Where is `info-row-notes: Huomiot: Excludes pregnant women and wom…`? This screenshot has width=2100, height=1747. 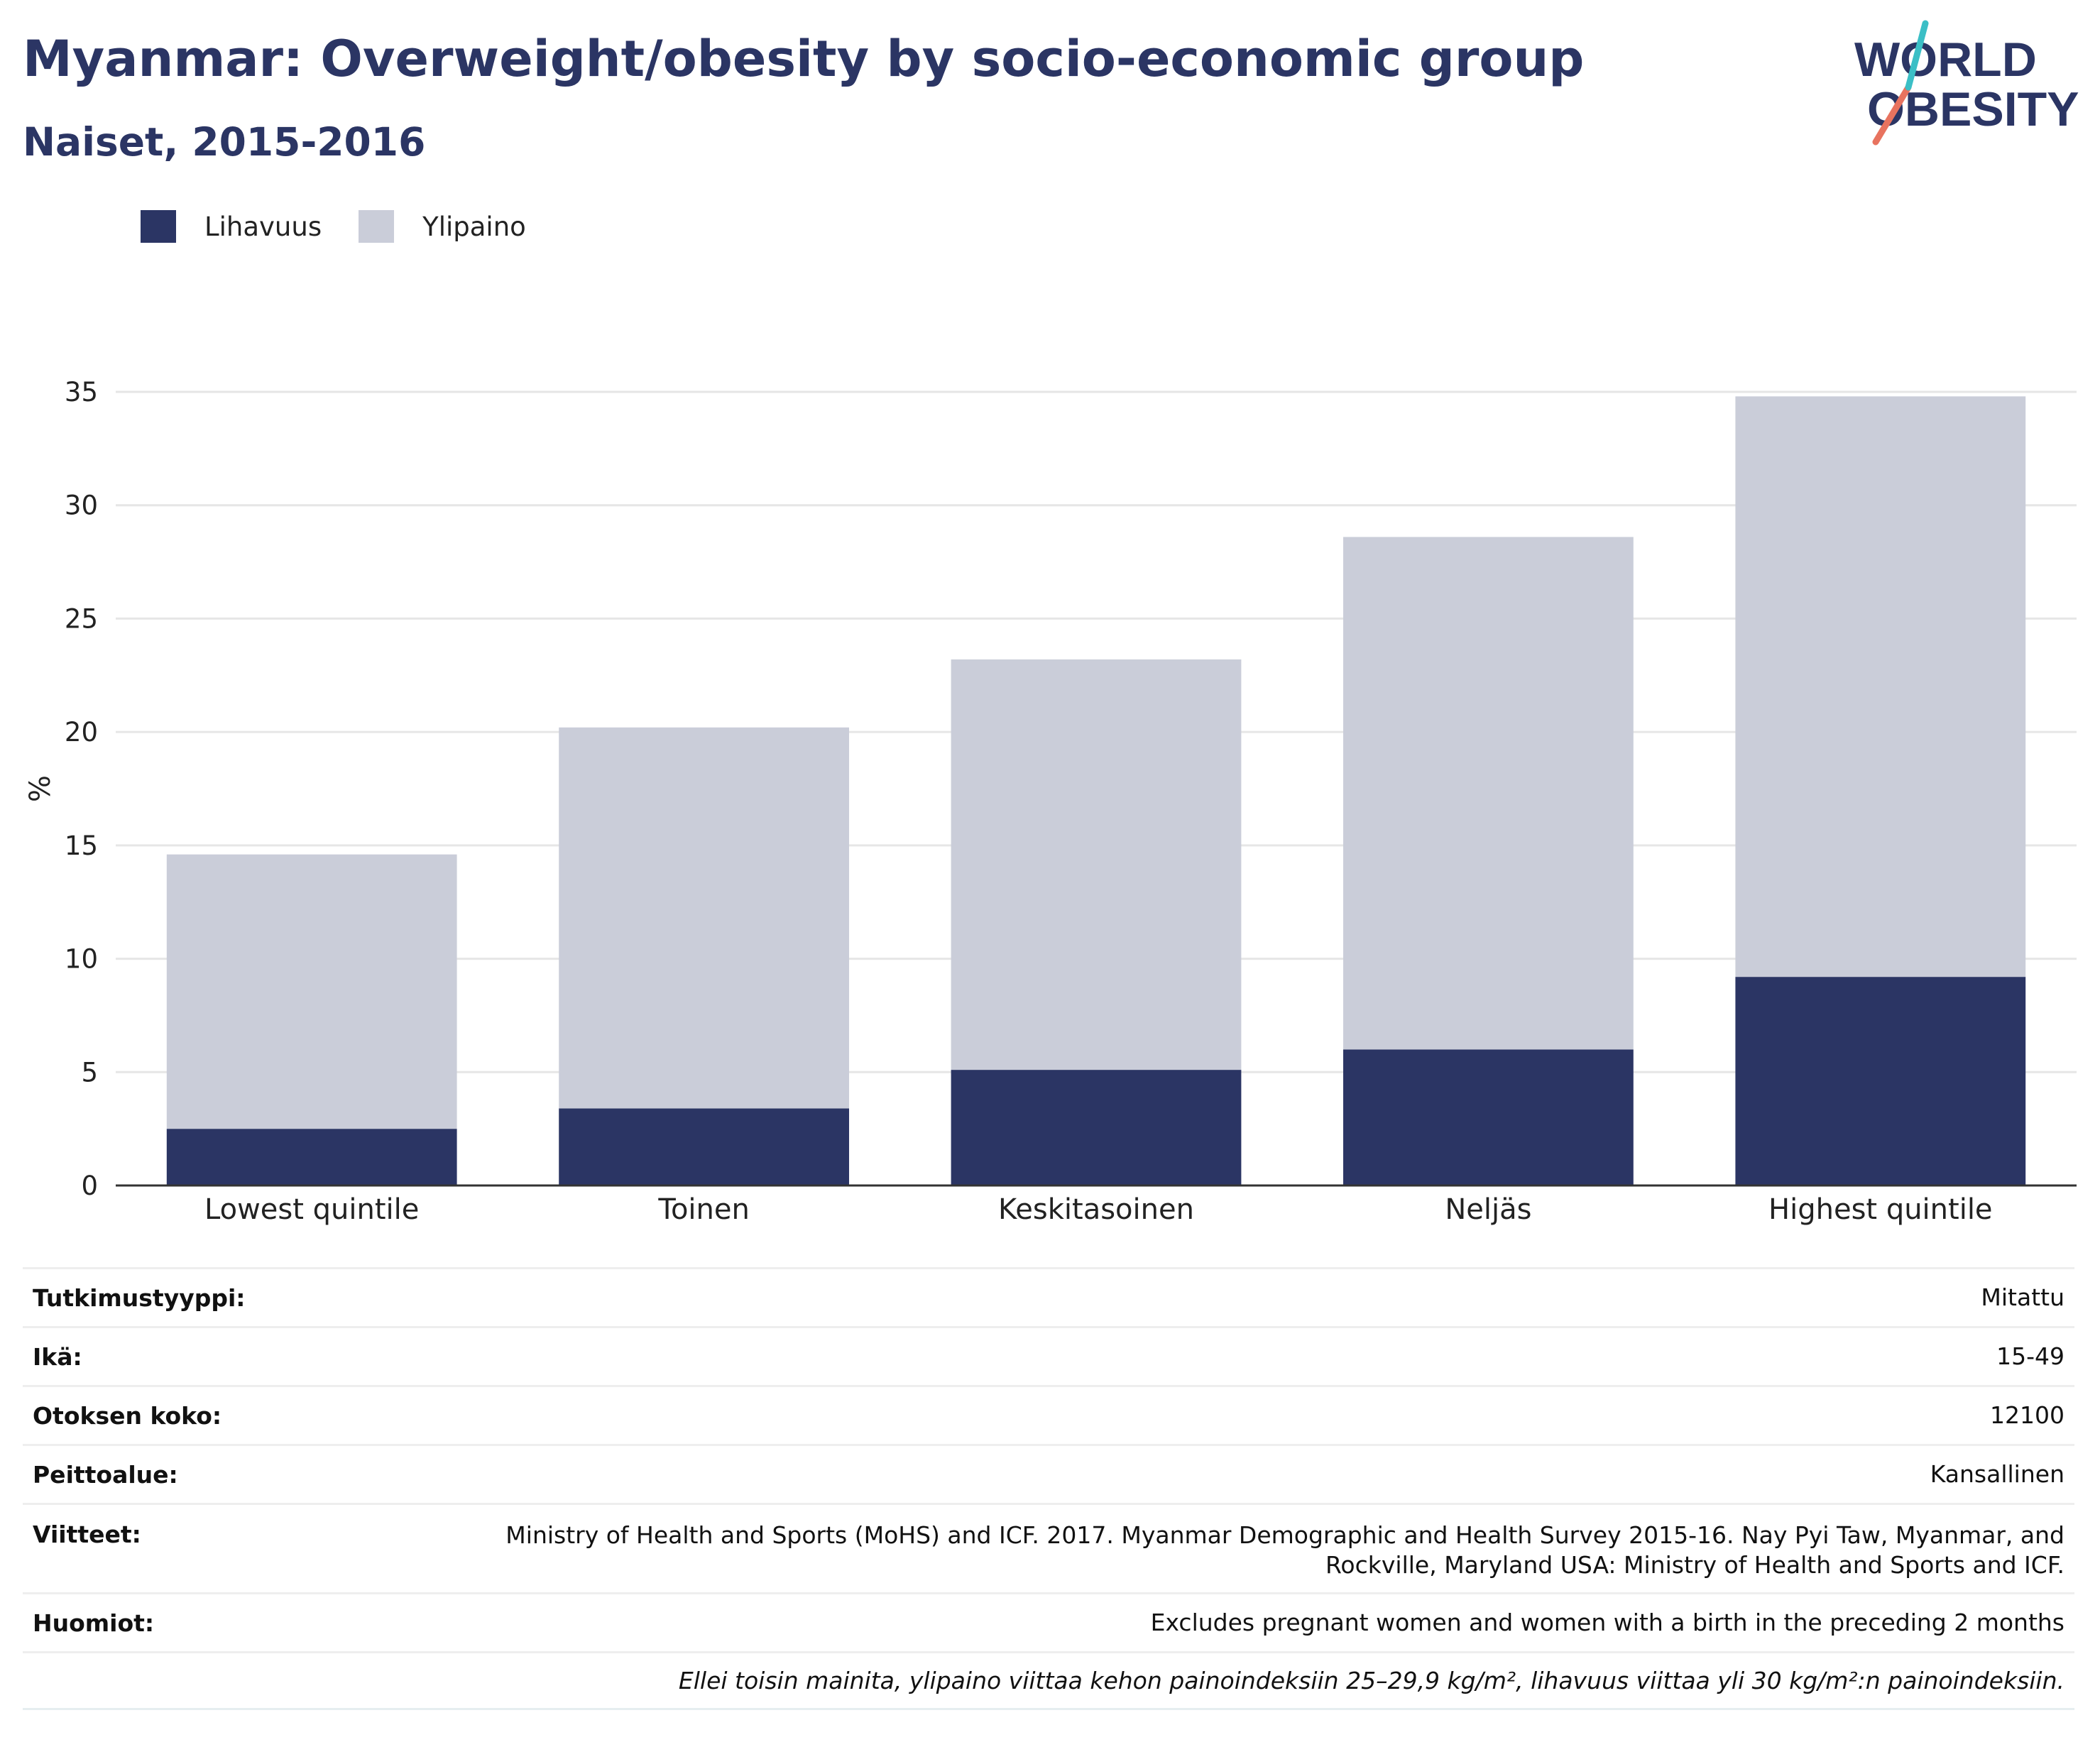 info-row-notes: Huomiot: Excludes pregnant women and wom… is located at coordinates (1048, 1621).